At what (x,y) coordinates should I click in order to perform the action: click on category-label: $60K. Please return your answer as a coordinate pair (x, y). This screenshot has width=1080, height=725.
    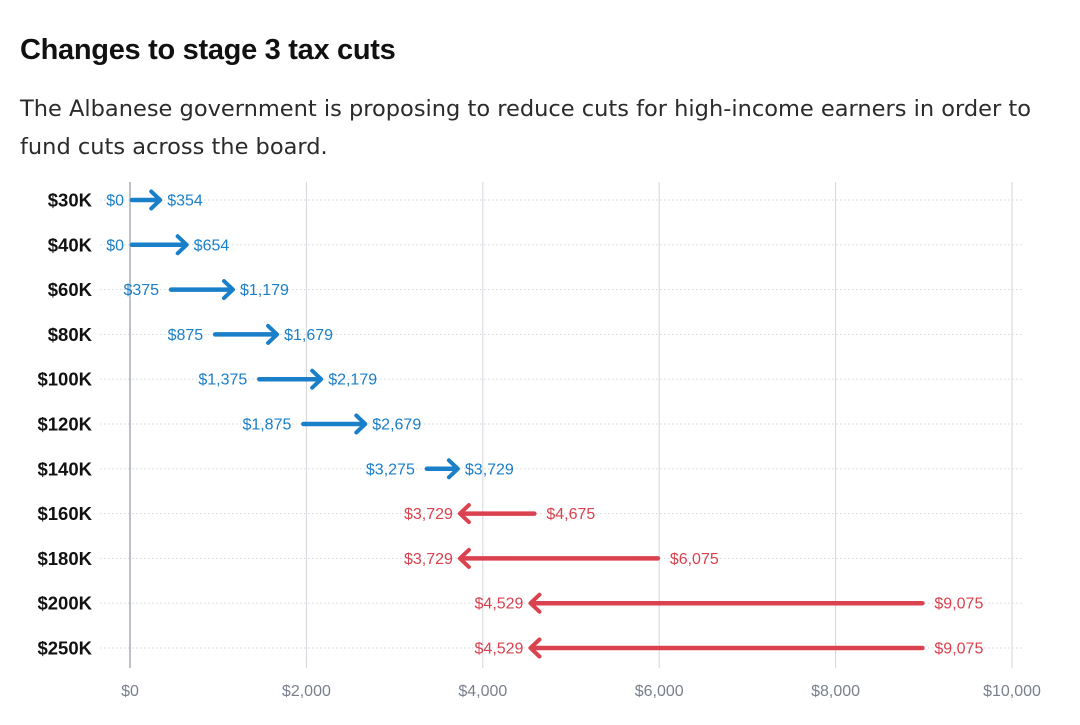
    Looking at the image, I should click on (70, 289).